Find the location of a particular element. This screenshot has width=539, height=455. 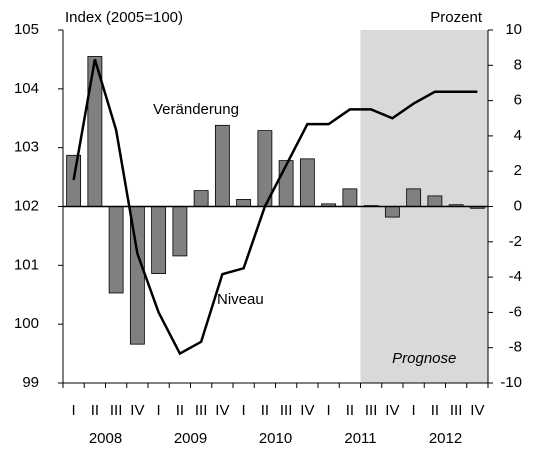

x-group-label: 2009 is located at coordinates (190, 438).